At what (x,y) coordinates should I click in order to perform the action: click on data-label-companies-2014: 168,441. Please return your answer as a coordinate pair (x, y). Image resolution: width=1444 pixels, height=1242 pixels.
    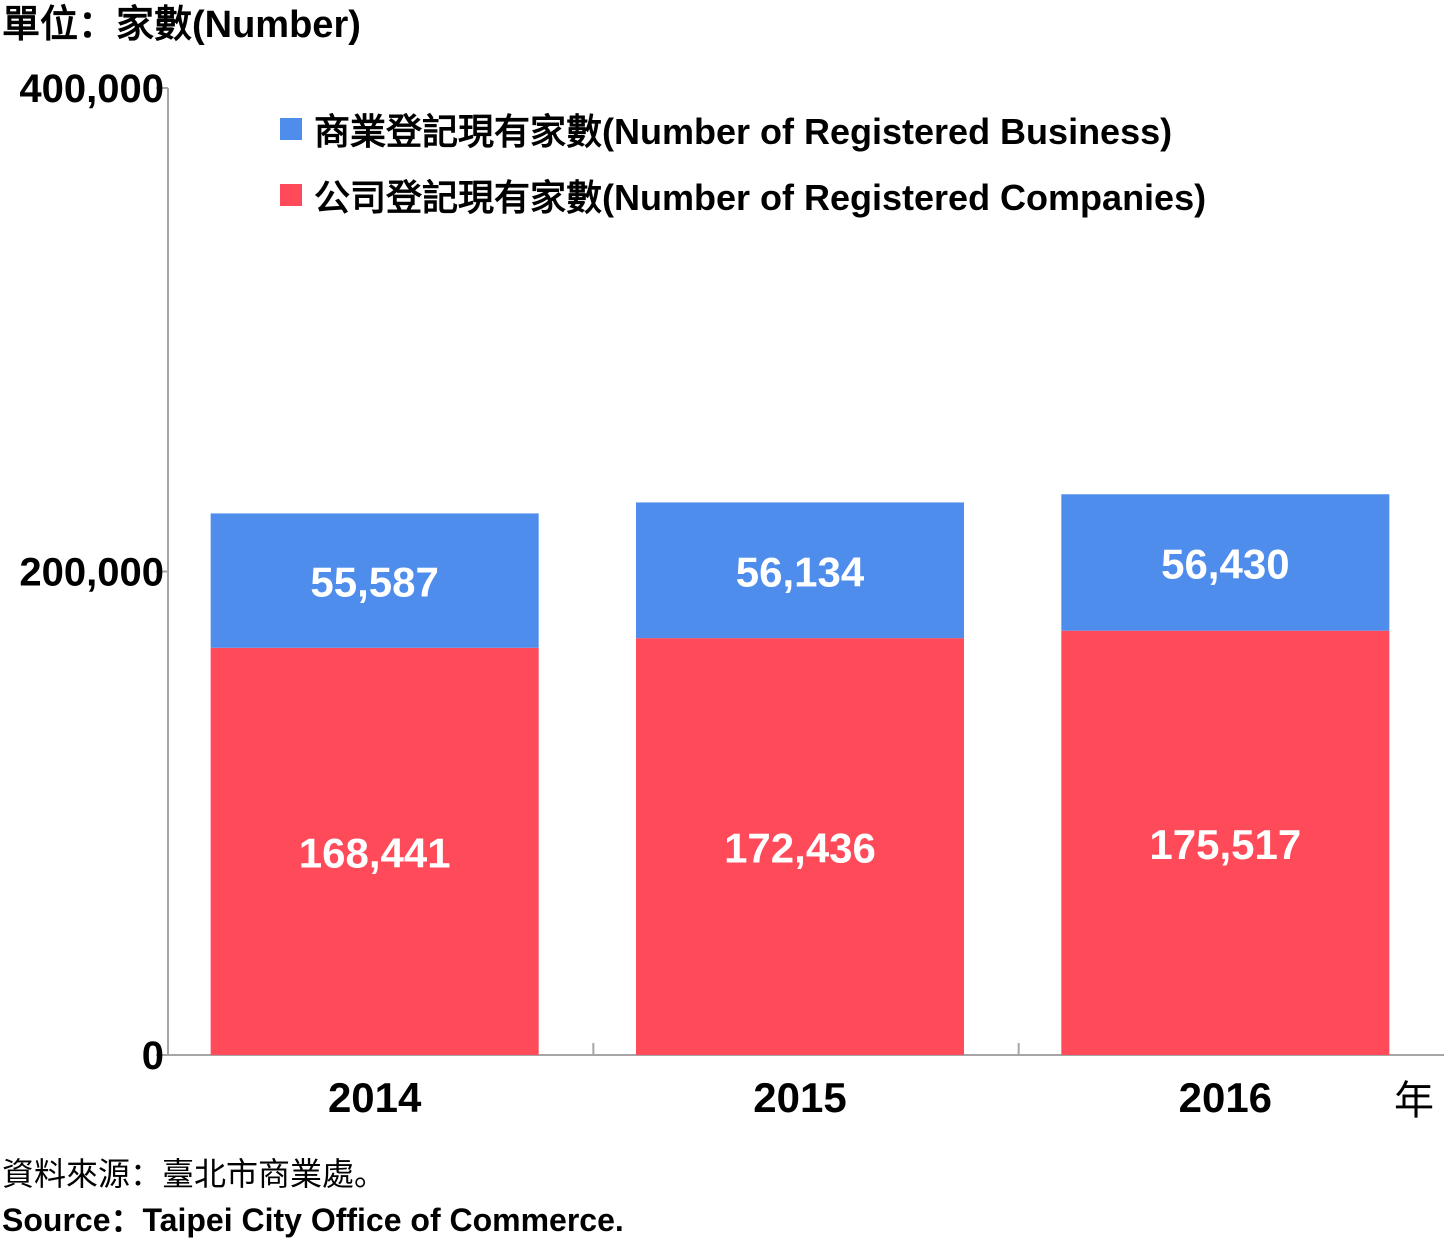
    Looking at the image, I should click on (375, 852).